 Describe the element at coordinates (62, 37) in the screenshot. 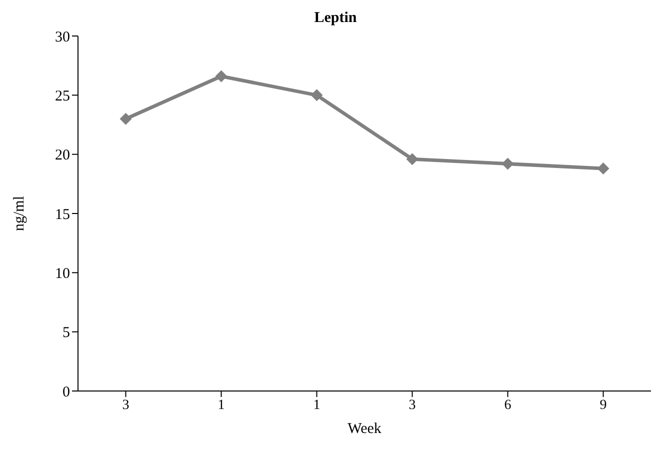

I see `y-tick-label: 30` at that location.